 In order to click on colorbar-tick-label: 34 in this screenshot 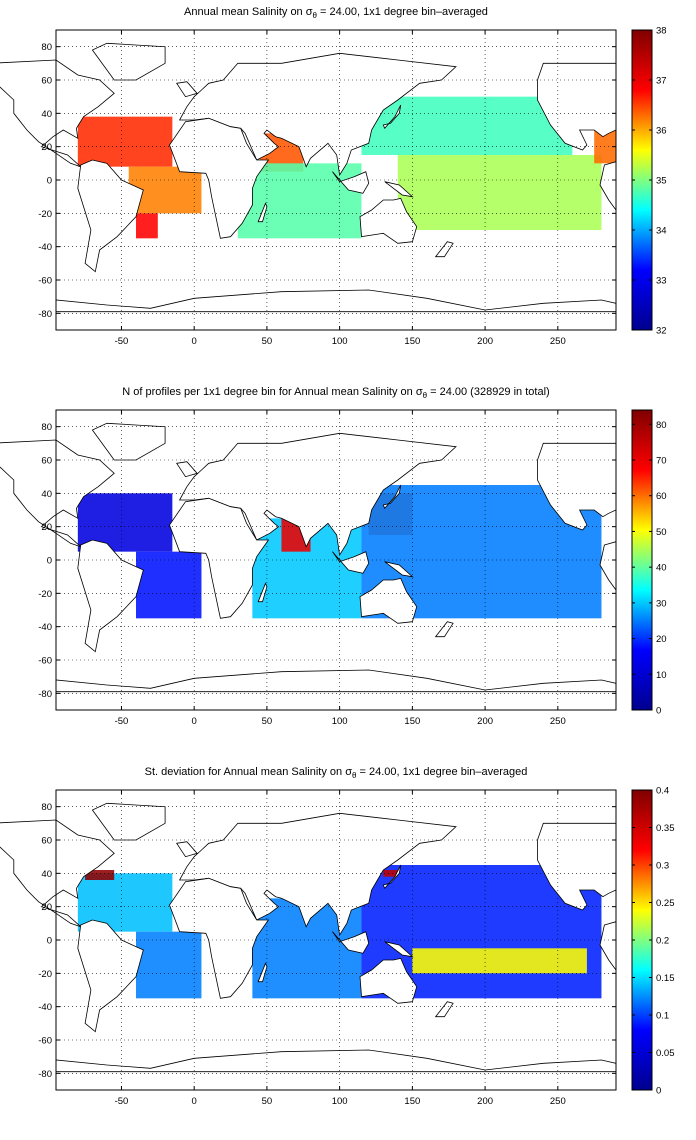, I will do `click(661, 231)`.